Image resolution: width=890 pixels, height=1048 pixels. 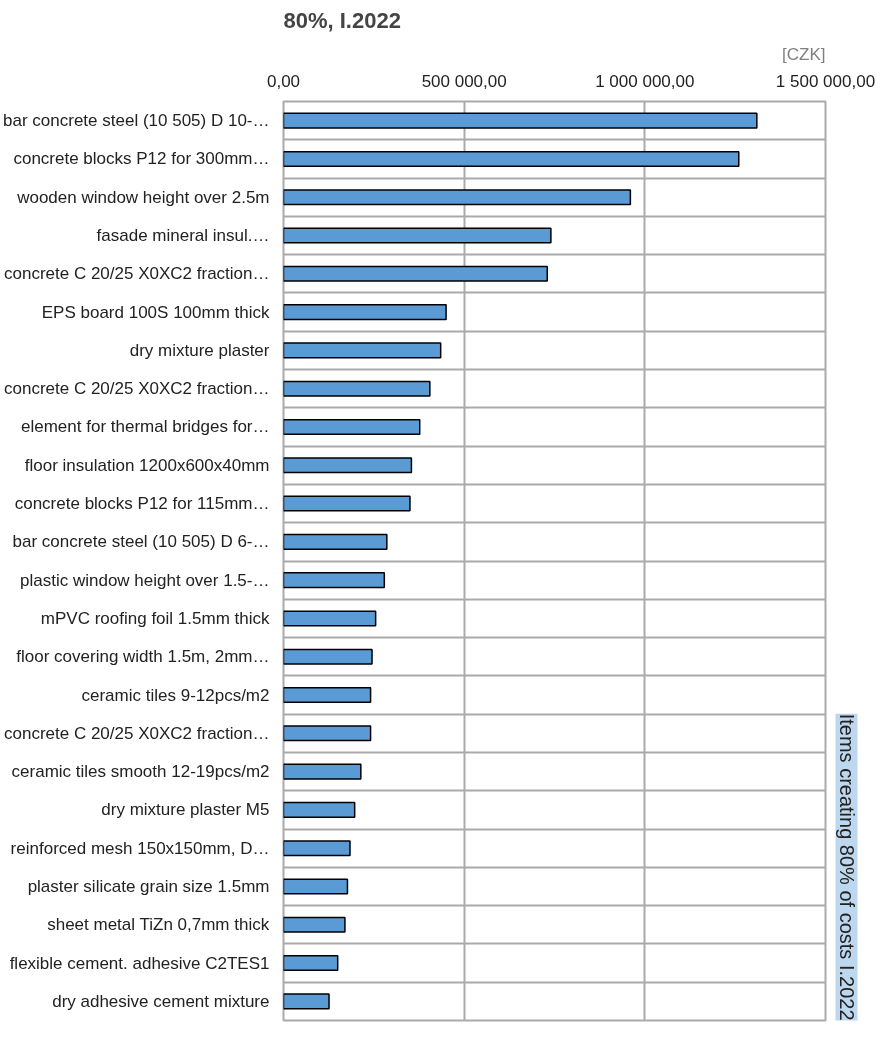 What do you see at coordinates (645, 81) in the screenshot?
I see `x-tick-label: 1 000 000,00` at bounding box center [645, 81].